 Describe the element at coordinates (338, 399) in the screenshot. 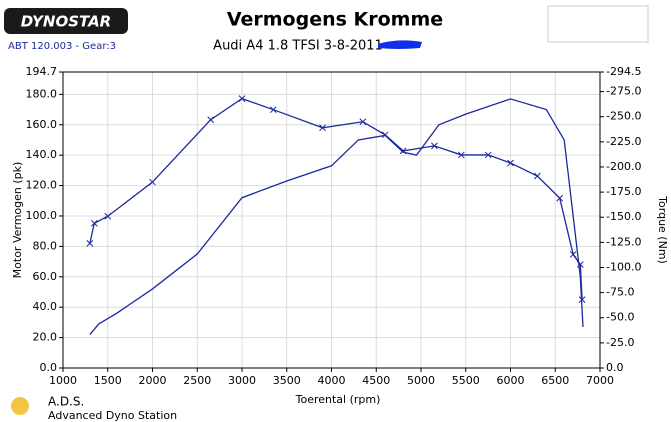

I see `x-axis-label: Toerental (rpm)` at that location.